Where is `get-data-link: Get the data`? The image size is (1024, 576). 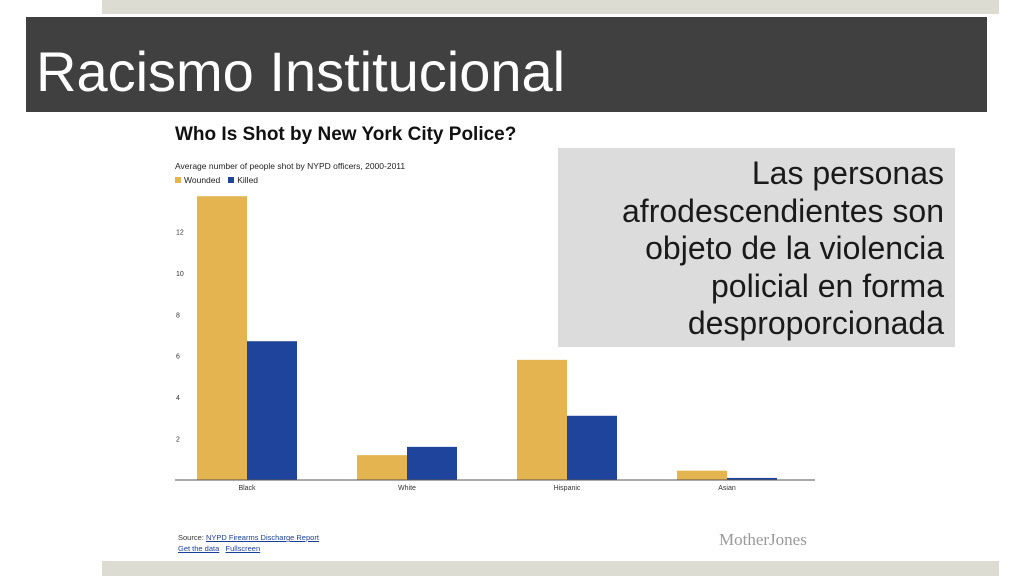 get-data-link: Get the data is located at coordinates (199, 548).